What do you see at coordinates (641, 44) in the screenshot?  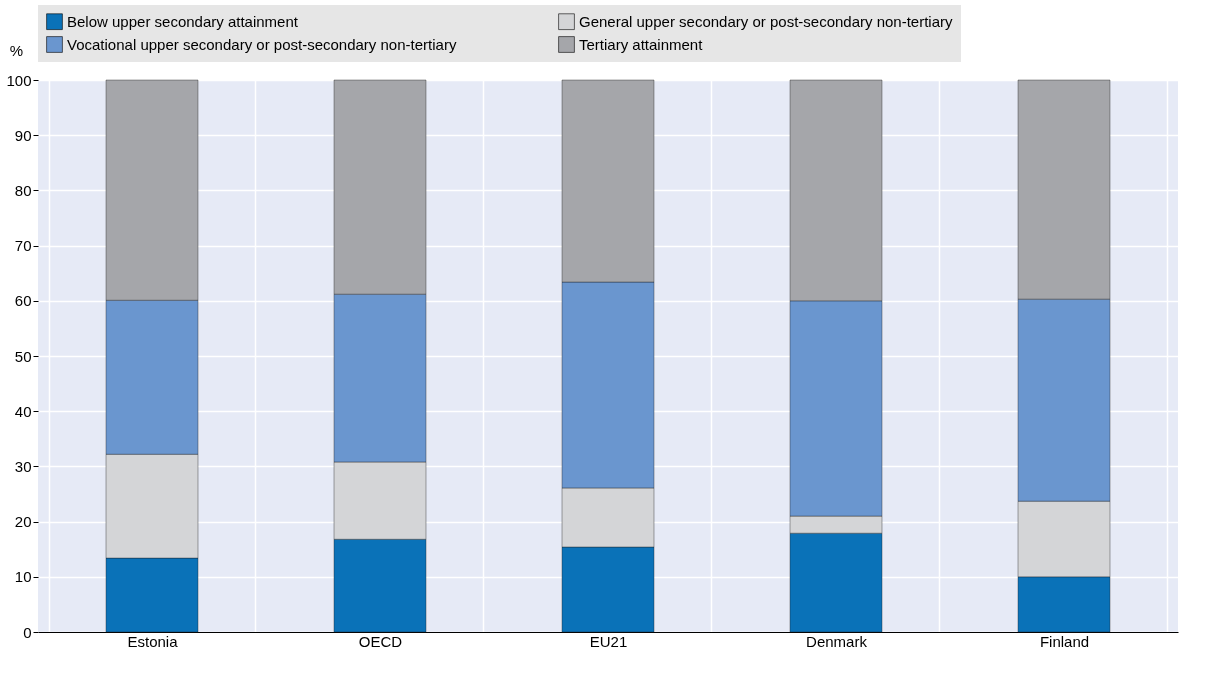 I see `legend-label: Tertiary attainment` at bounding box center [641, 44].